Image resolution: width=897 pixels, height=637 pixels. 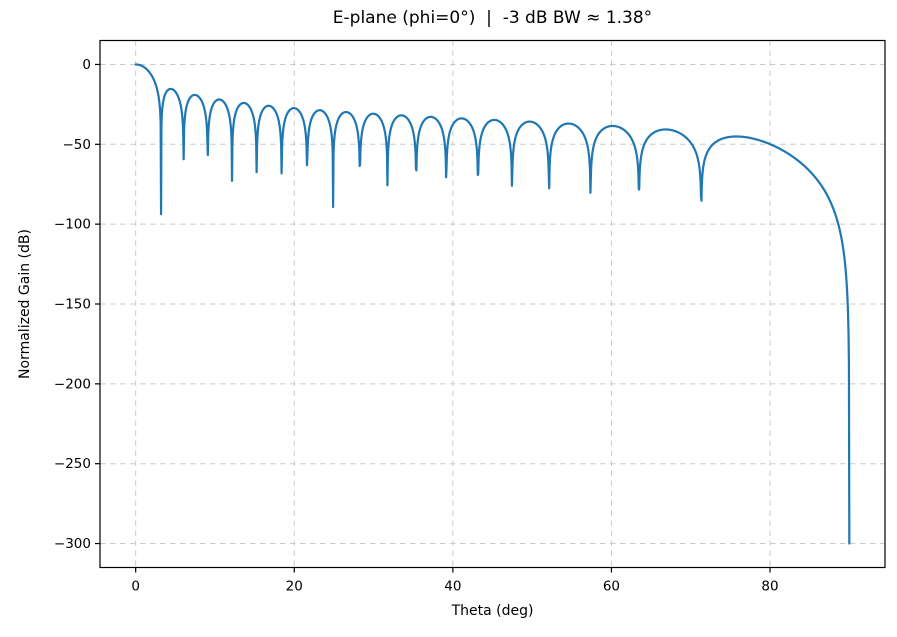 I want to click on y-tick-label: −250, so click(x=72, y=464).